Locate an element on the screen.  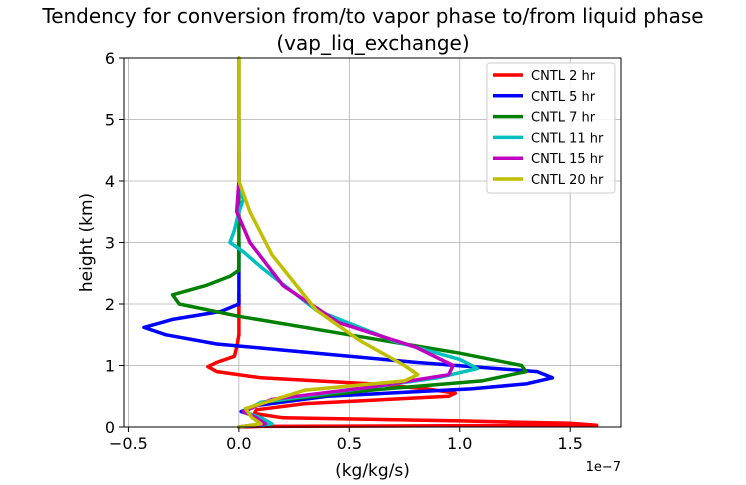
y-tick-label: 6 is located at coordinates (110, 58).